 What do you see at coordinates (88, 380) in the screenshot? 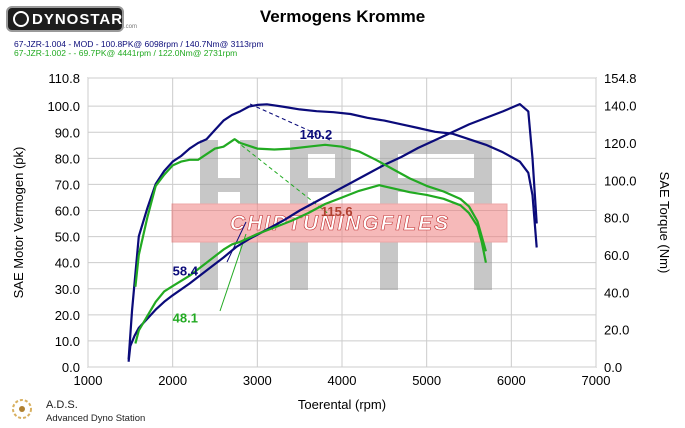
I see `x-tick-label: 1000` at bounding box center [88, 380].